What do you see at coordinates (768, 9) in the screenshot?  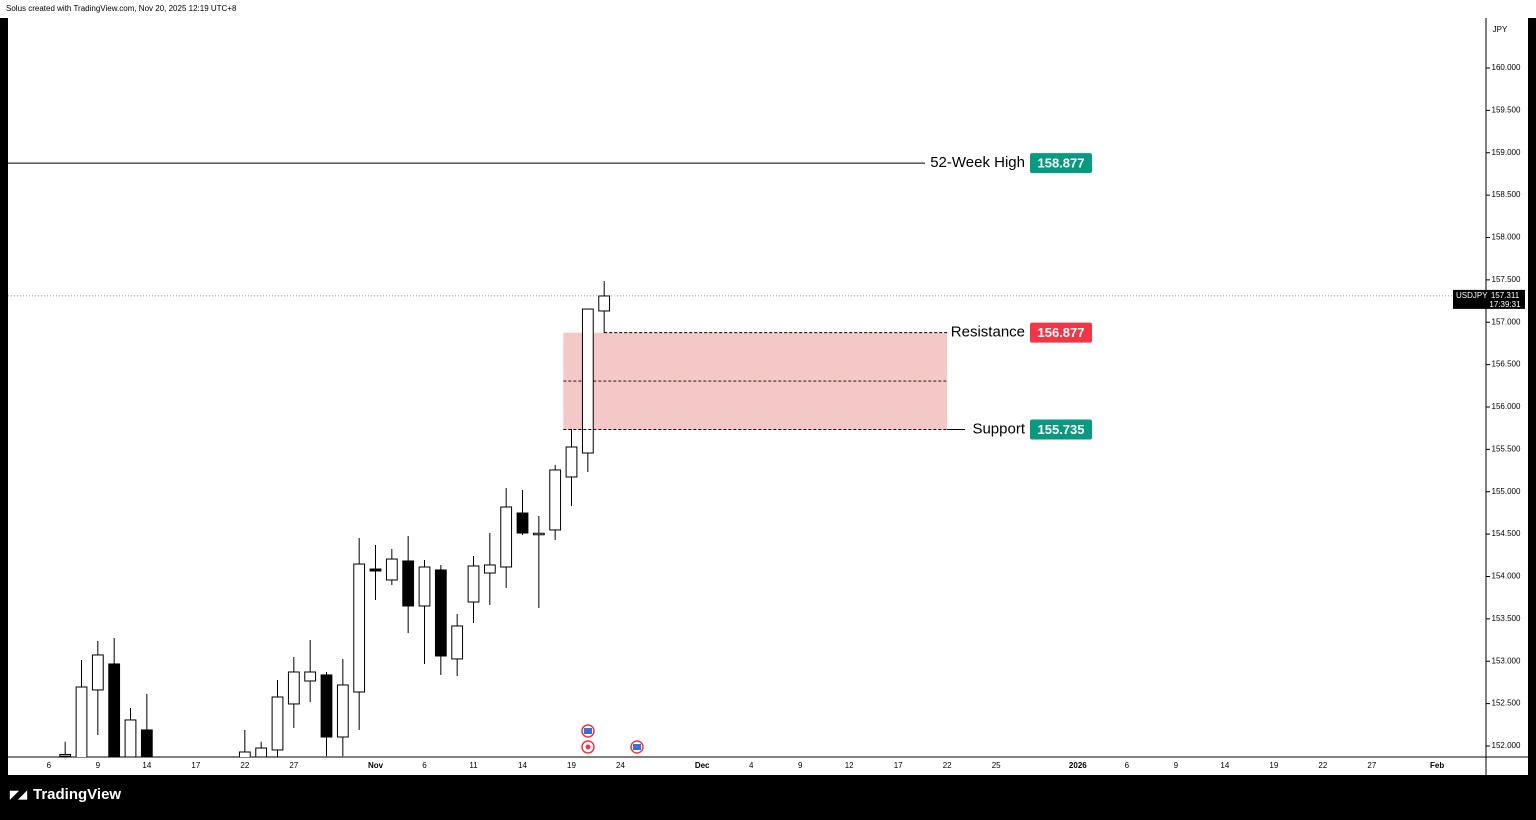 I see `header-bar` at bounding box center [768, 9].